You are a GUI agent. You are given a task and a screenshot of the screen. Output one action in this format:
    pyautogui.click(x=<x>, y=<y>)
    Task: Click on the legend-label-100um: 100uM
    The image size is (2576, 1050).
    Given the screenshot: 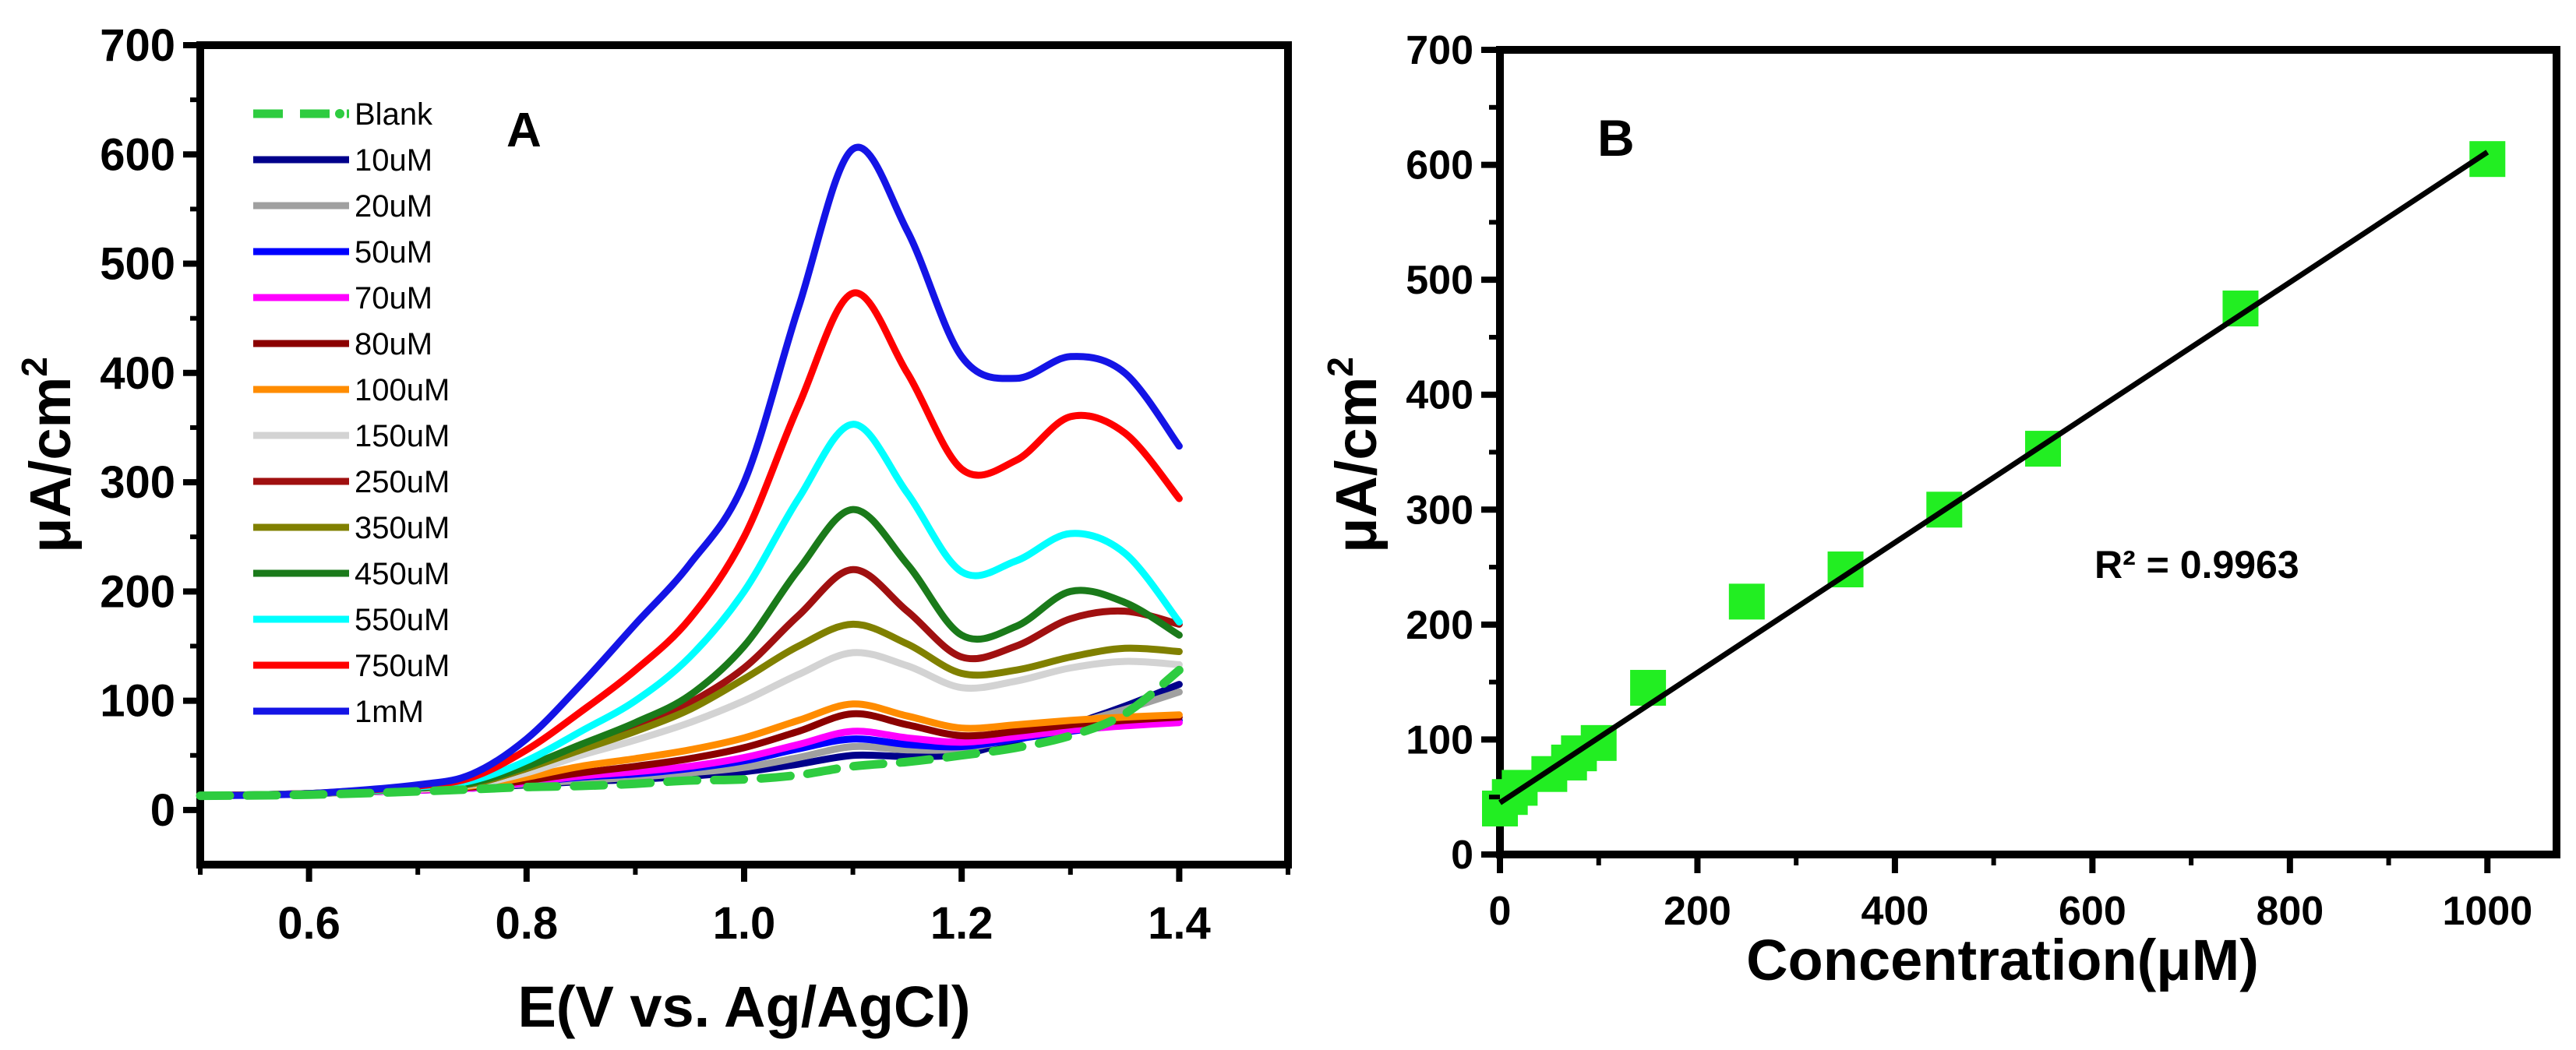 What is the action you would take?
    pyautogui.click(x=402, y=390)
    